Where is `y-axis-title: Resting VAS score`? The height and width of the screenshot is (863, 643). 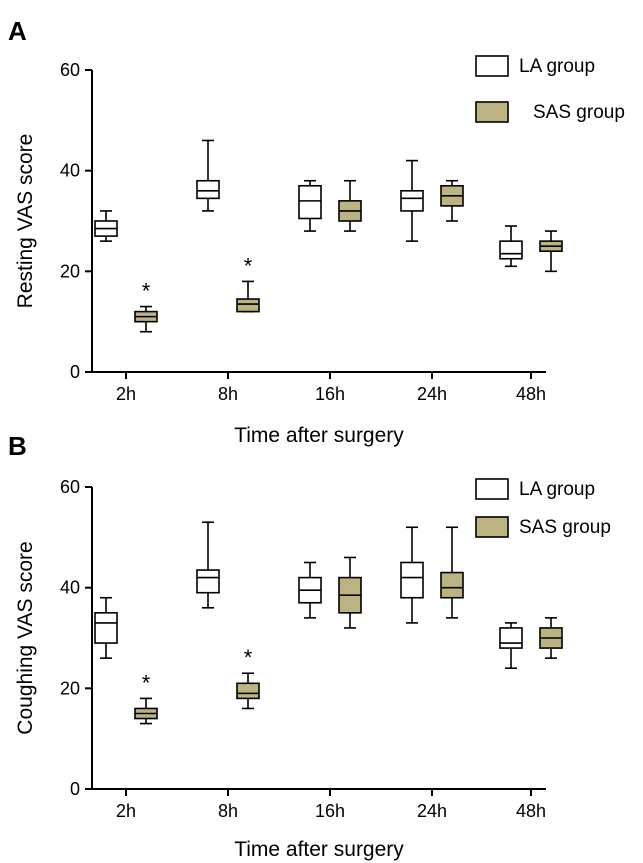
y-axis-title: Resting VAS score is located at coordinates (25, 221).